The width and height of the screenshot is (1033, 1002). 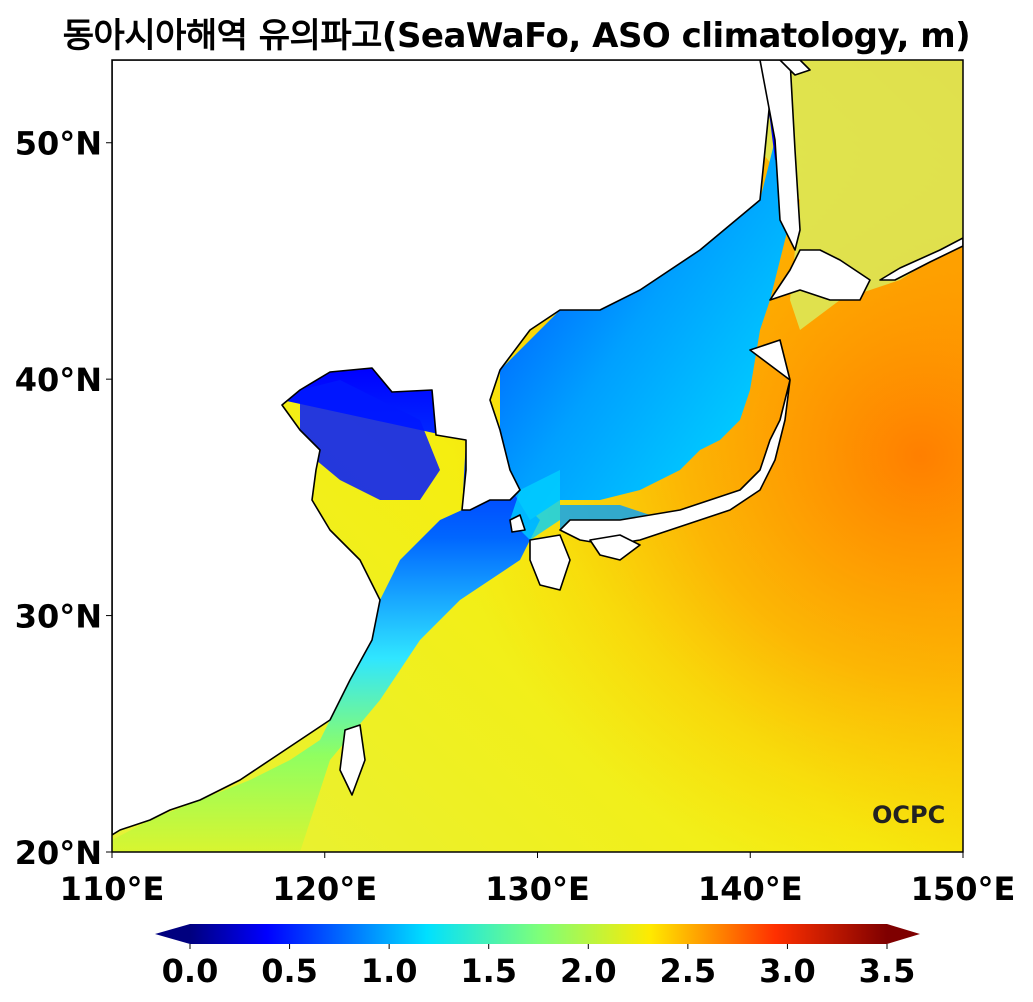 I want to click on colorbar-gradient, so click(x=538, y=934).